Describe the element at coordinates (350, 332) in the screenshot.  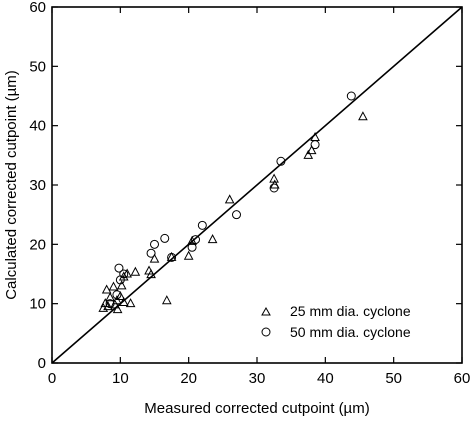
I see `legend-label-50mm: 50 mm dia. cyclone` at that location.